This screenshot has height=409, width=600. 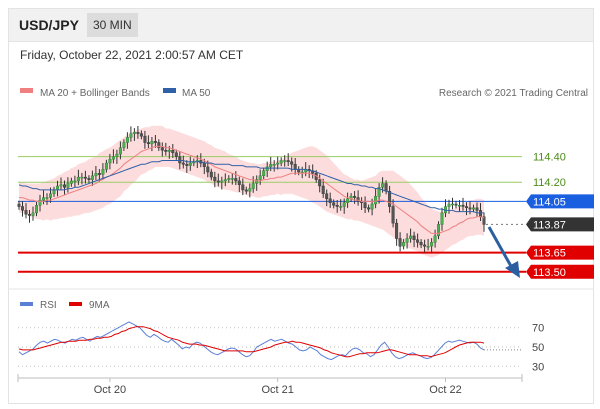 I want to click on level-label: 114.40, so click(x=549, y=158).